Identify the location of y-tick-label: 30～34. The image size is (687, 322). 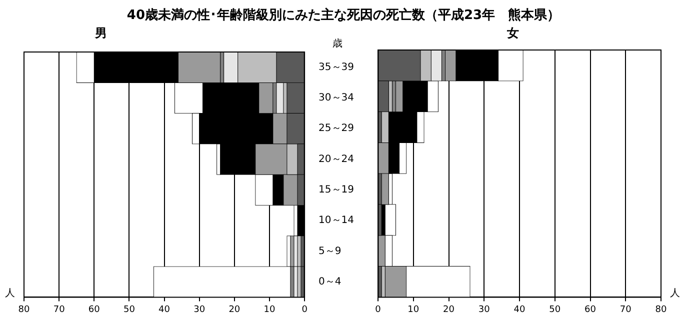
(336, 98).